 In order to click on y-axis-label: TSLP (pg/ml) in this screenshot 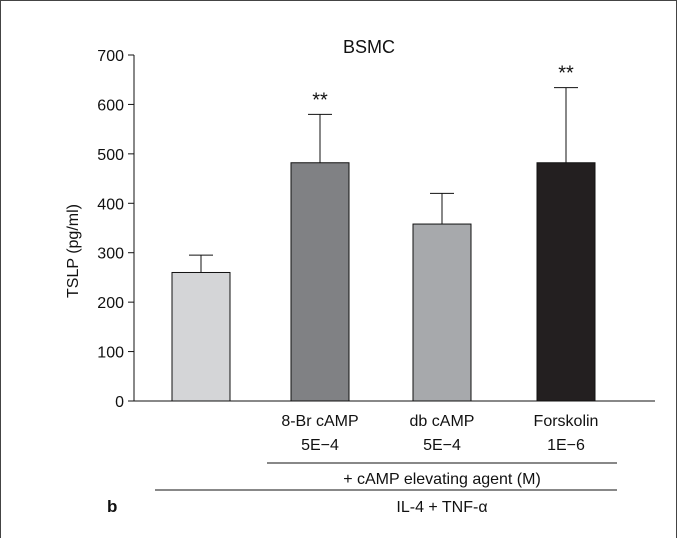, I will do `click(73, 251)`.